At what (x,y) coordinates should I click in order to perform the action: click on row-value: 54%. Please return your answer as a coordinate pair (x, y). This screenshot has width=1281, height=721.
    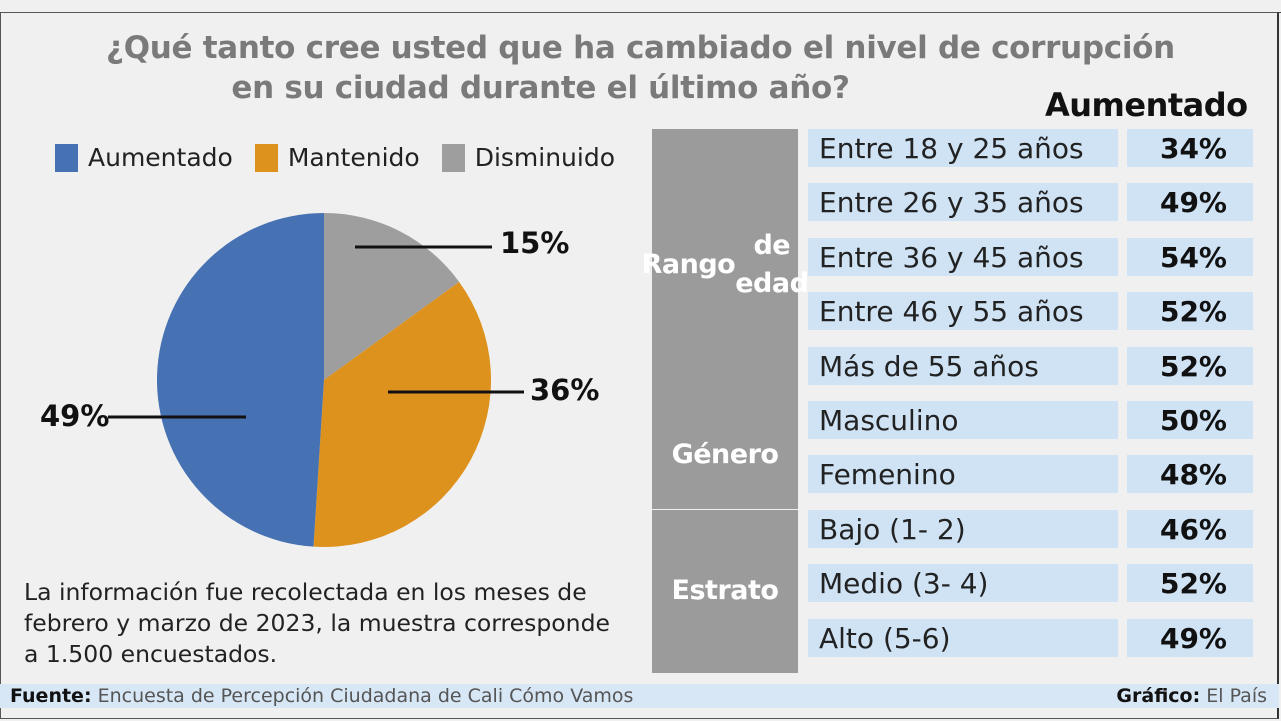
    Looking at the image, I should click on (1190, 256).